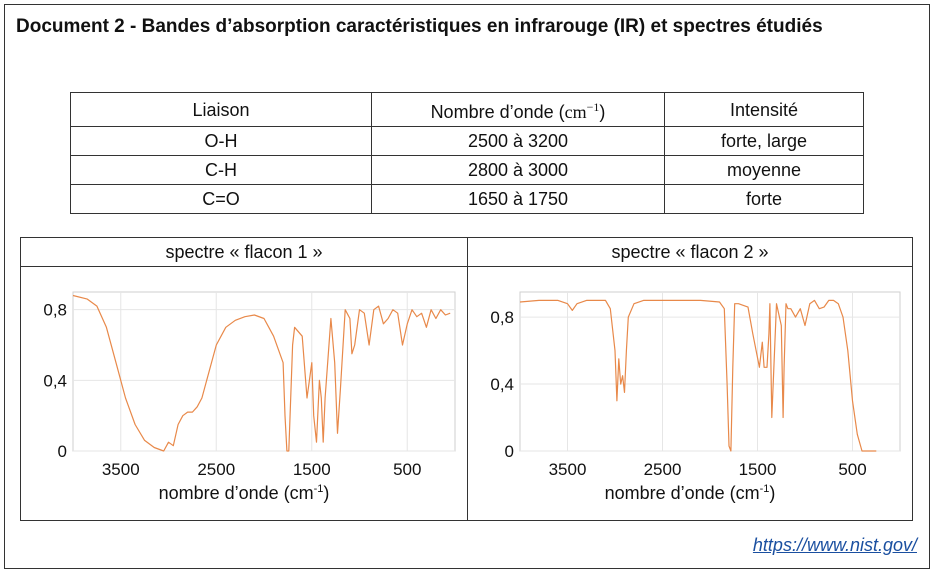  Describe the element at coordinates (575, 112) in the screenshot. I see `header-nombre-unit: cm` at that location.